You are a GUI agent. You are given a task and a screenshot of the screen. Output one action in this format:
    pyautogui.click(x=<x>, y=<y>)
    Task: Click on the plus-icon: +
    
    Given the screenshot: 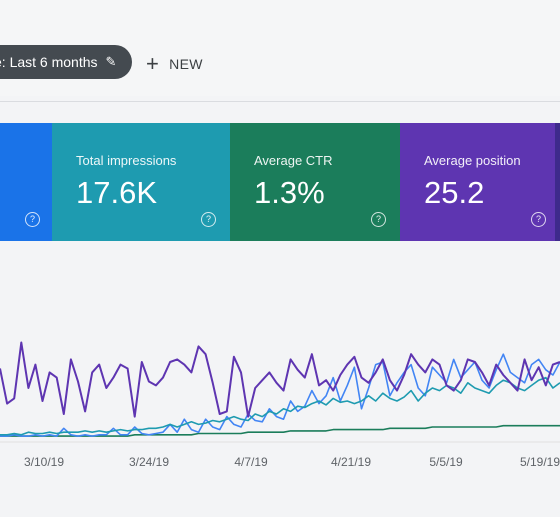 What is the action you would take?
    pyautogui.click(x=153, y=63)
    